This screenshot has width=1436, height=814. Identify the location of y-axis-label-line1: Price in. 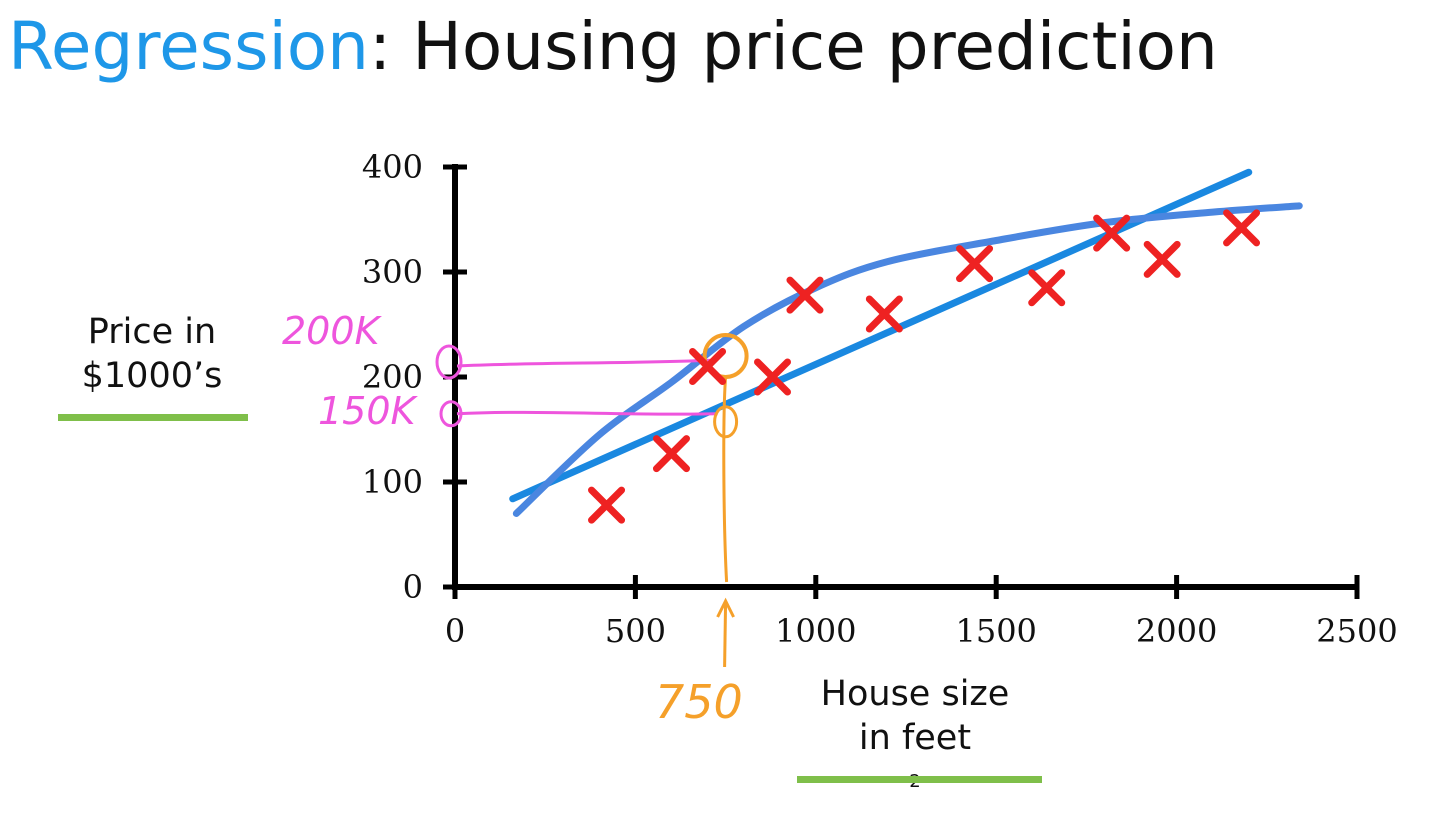
(152, 332).